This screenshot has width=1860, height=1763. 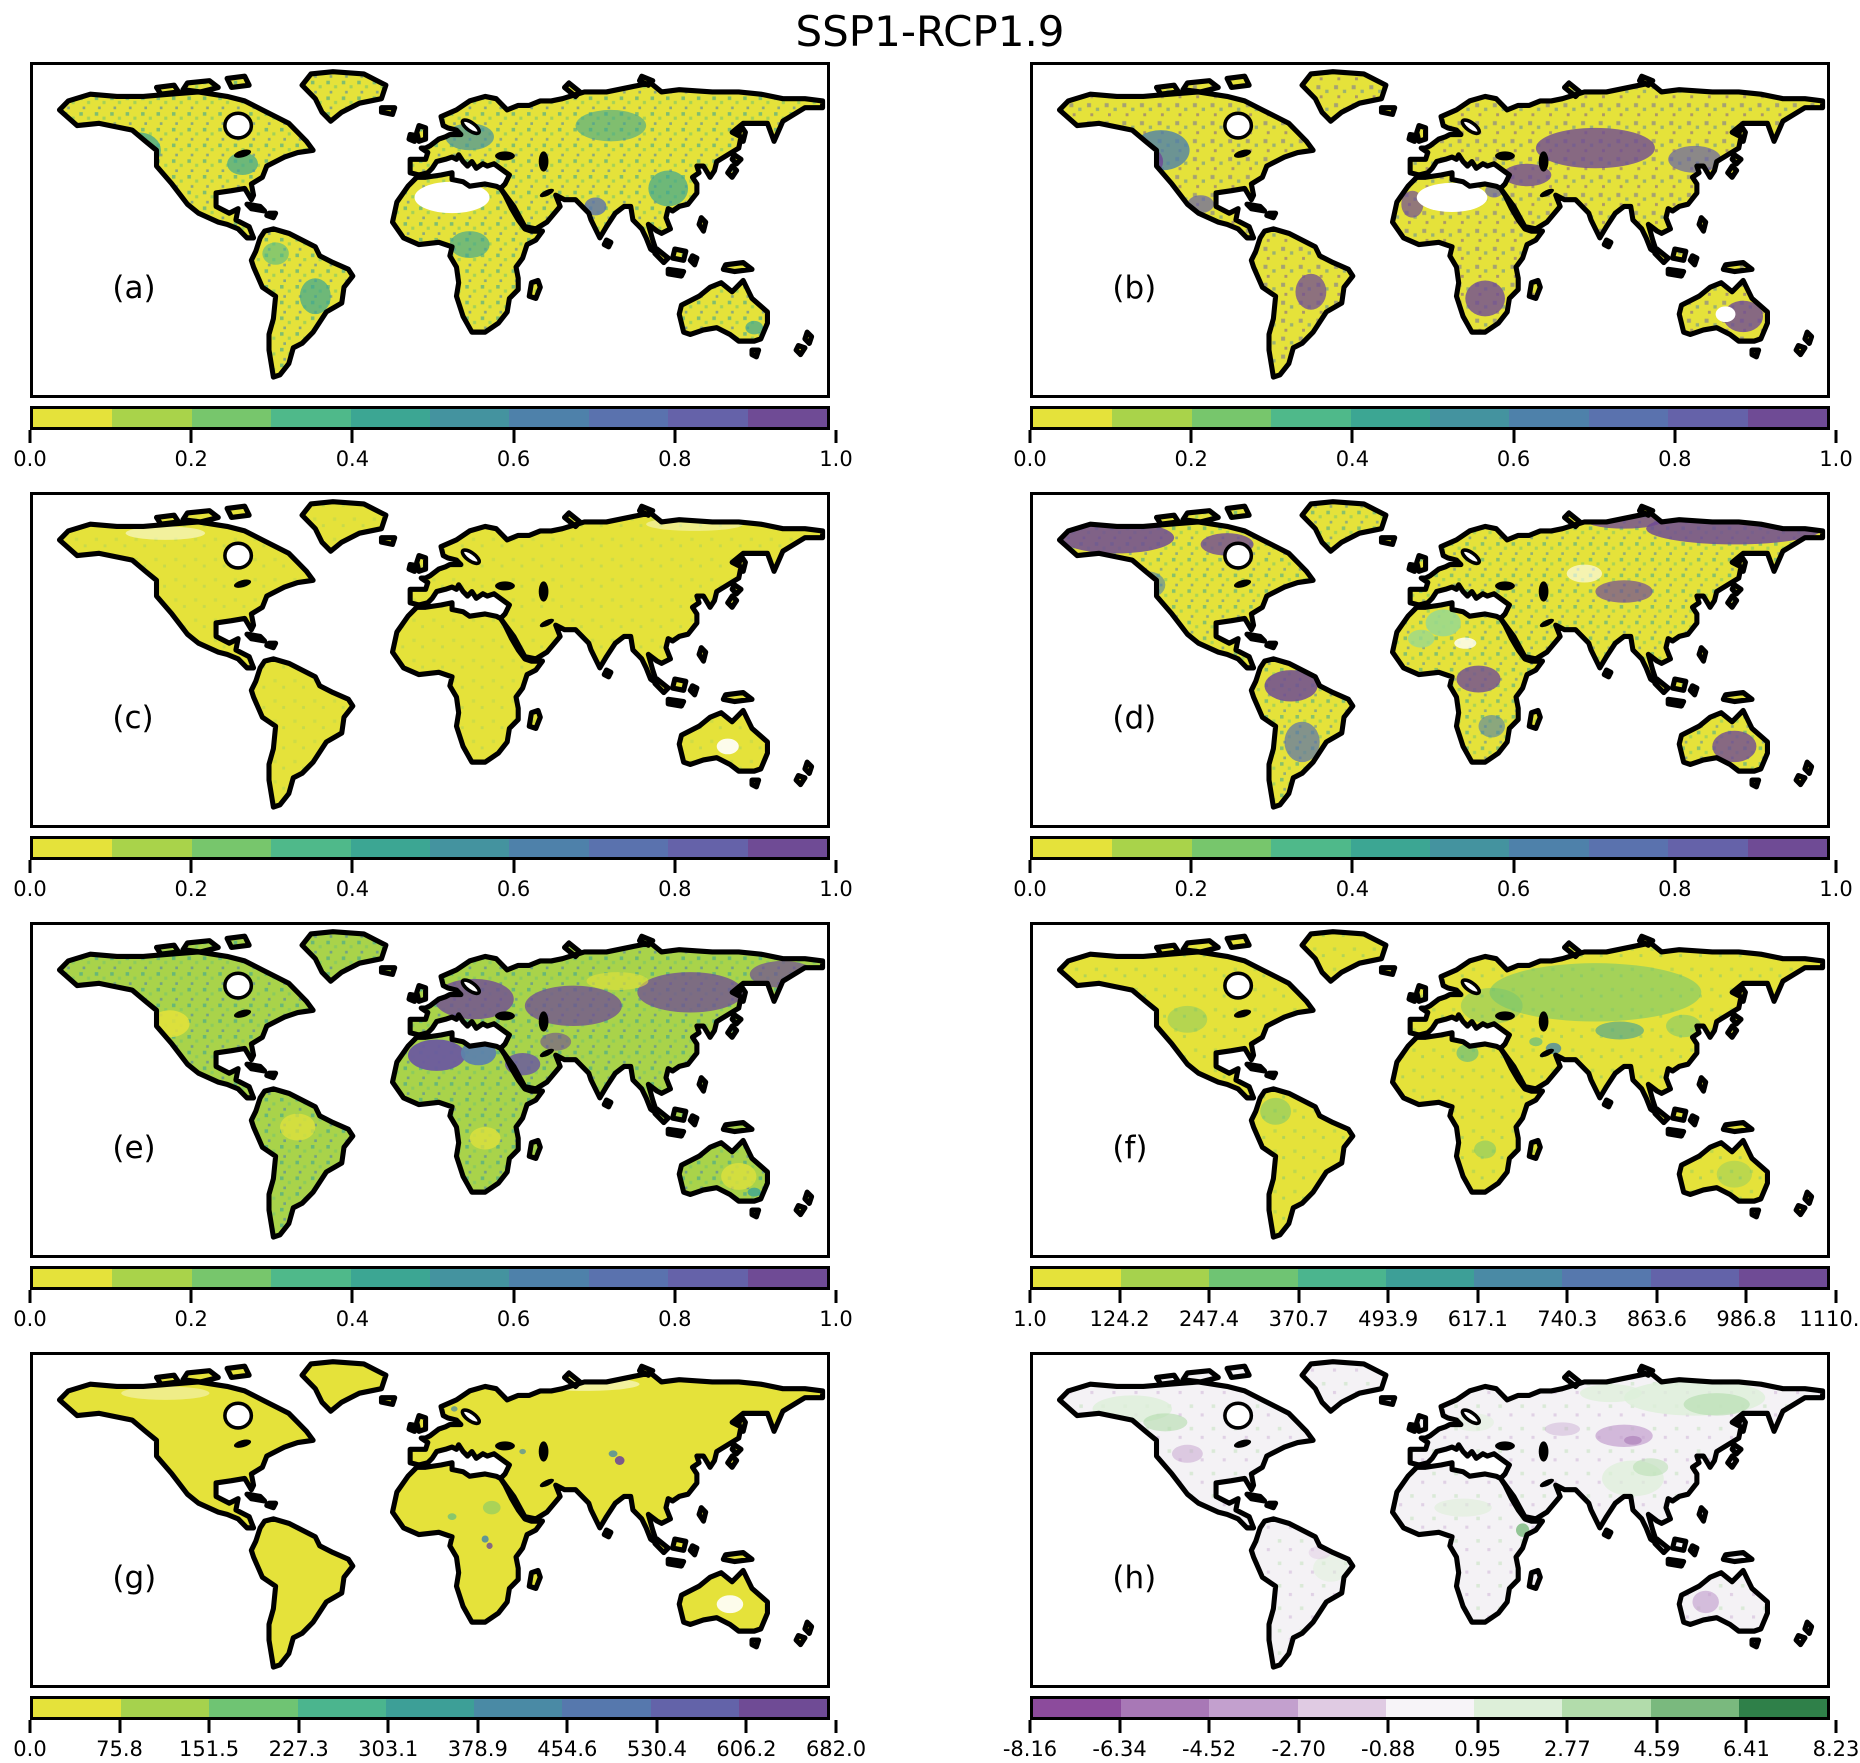 I want to click on panel-label-f: (f), so click(x=1130, y=1147).